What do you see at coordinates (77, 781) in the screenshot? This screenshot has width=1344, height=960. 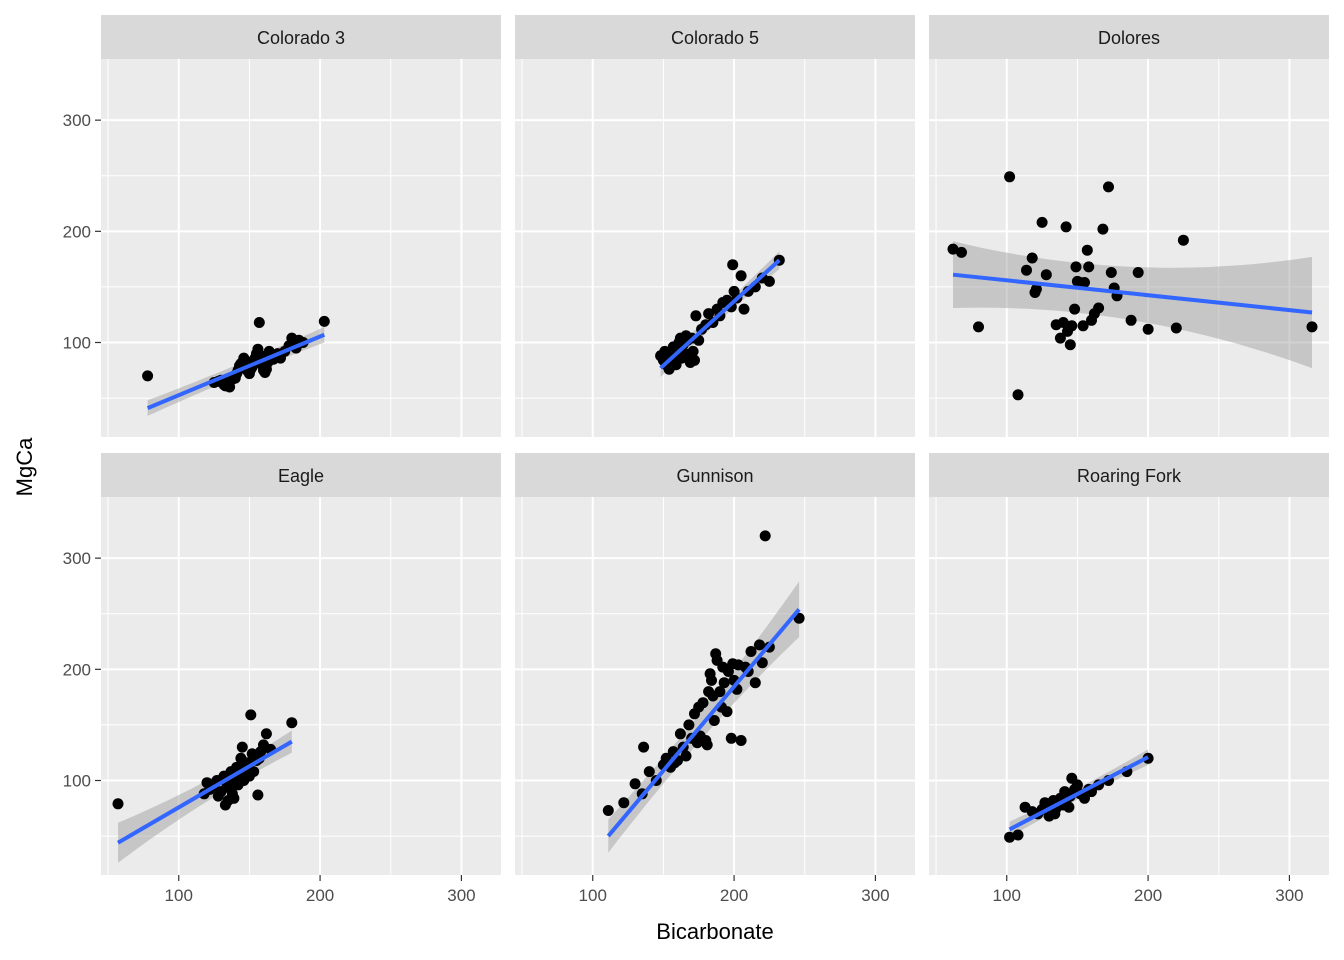 I see `y-tick-label: 100` at bounding box center [77, 781].